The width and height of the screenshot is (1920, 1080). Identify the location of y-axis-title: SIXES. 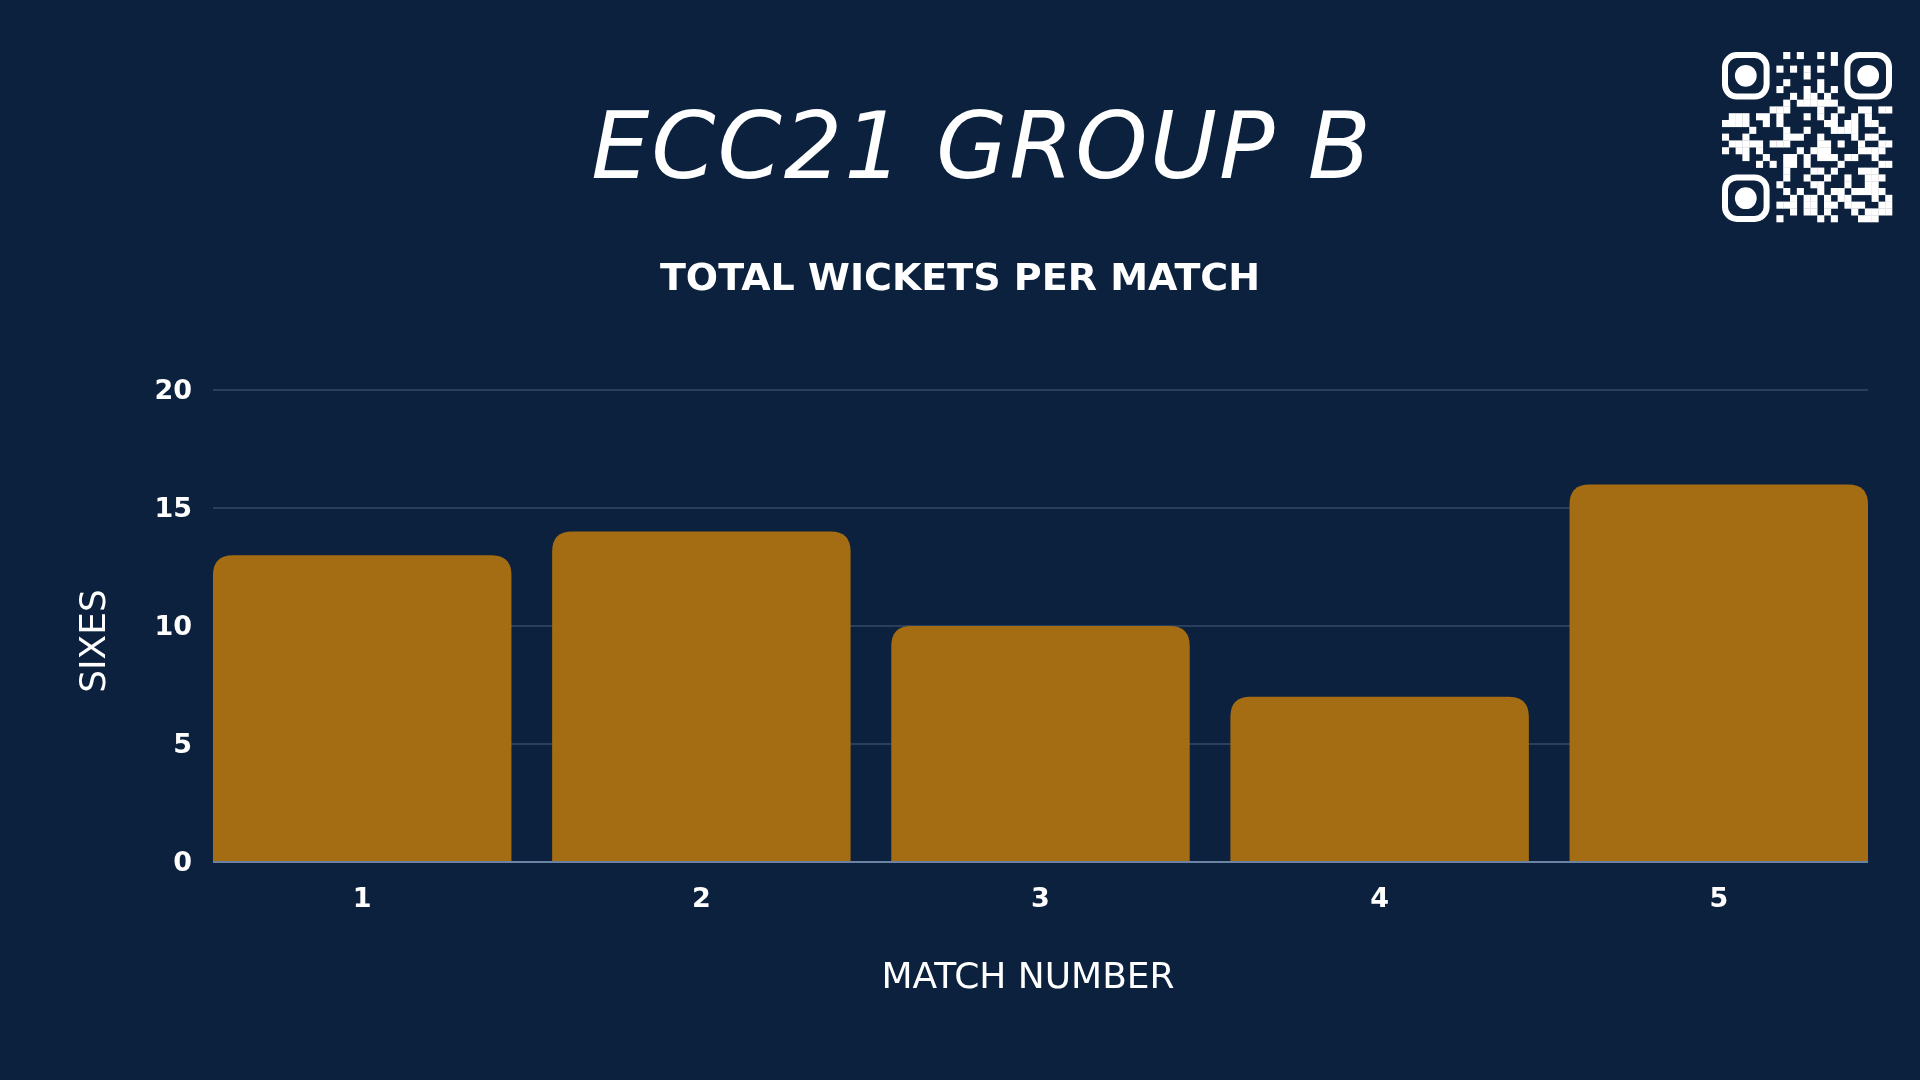
(92, 641).